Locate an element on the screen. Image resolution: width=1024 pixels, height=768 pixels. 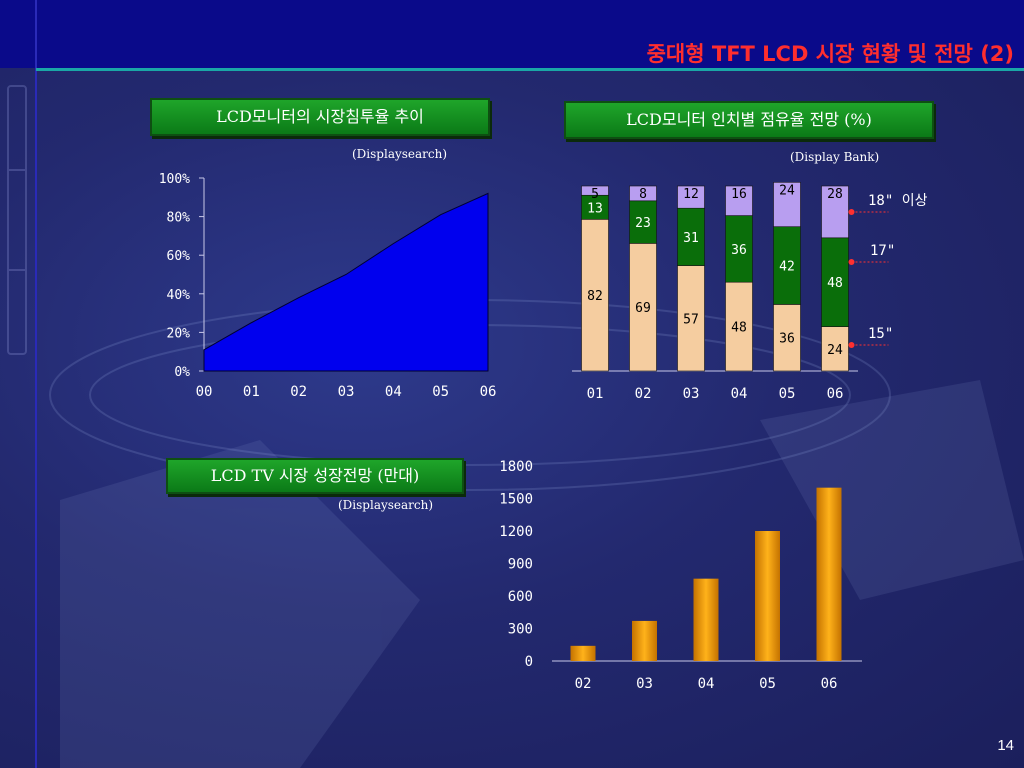
chart2-title-box: LCD모니터 인치별 점유율 전망 (%) is located at coordinates (749, 120).